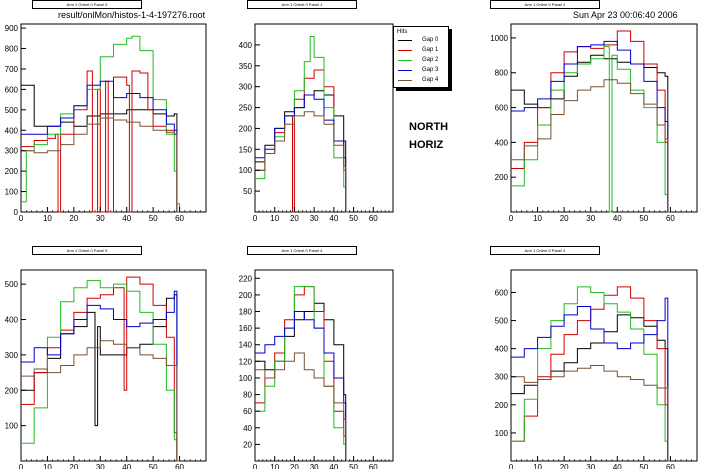 The height and width of the screenshot is (469, 721). What do you see at coordinates (246, 66) in the screenshot?
I see `y-tick-label: 350` at bounding box center [246, 66].